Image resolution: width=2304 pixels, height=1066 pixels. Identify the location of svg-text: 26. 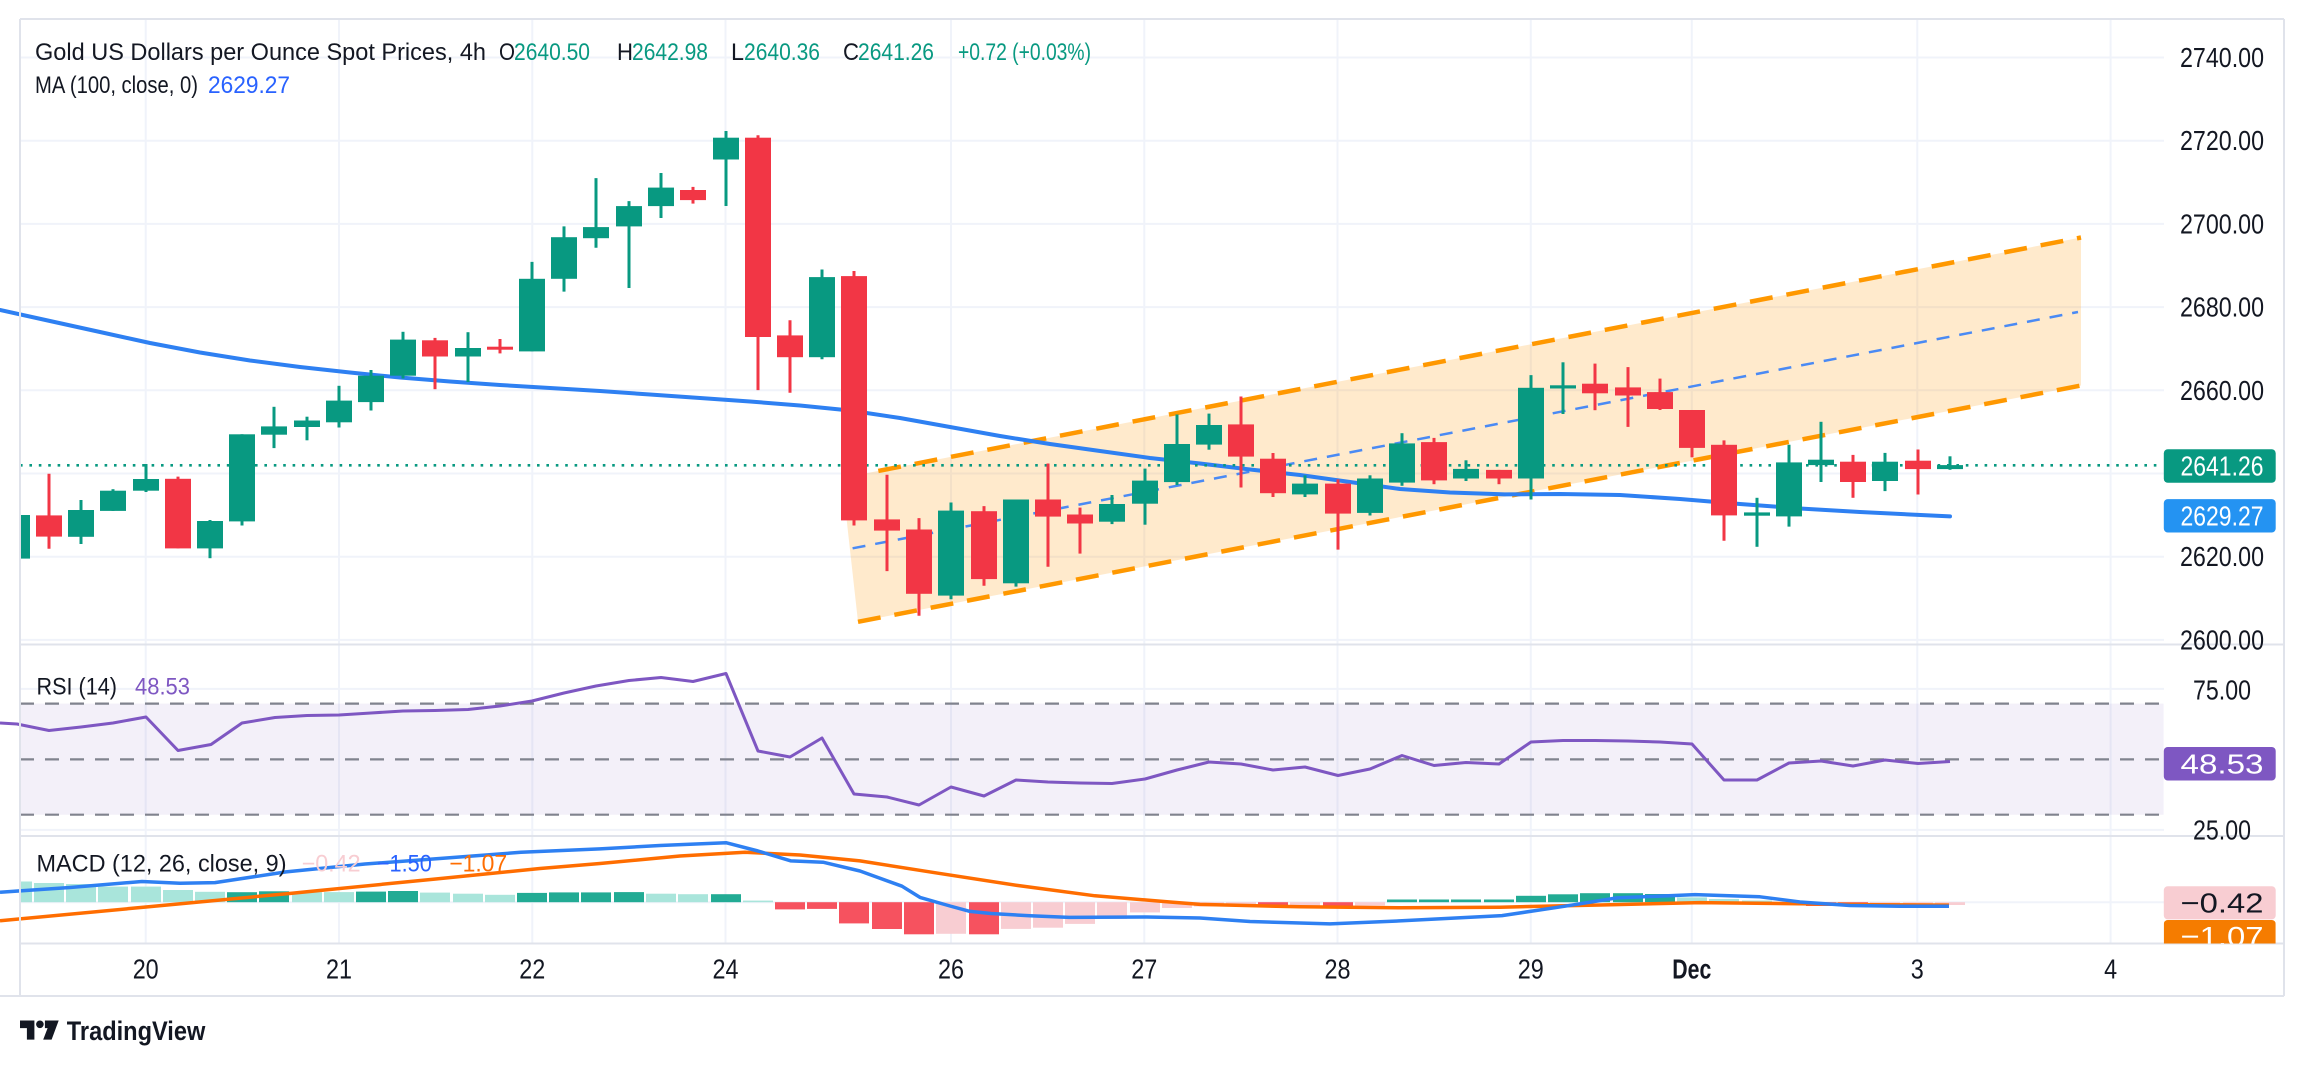
(951, 969).